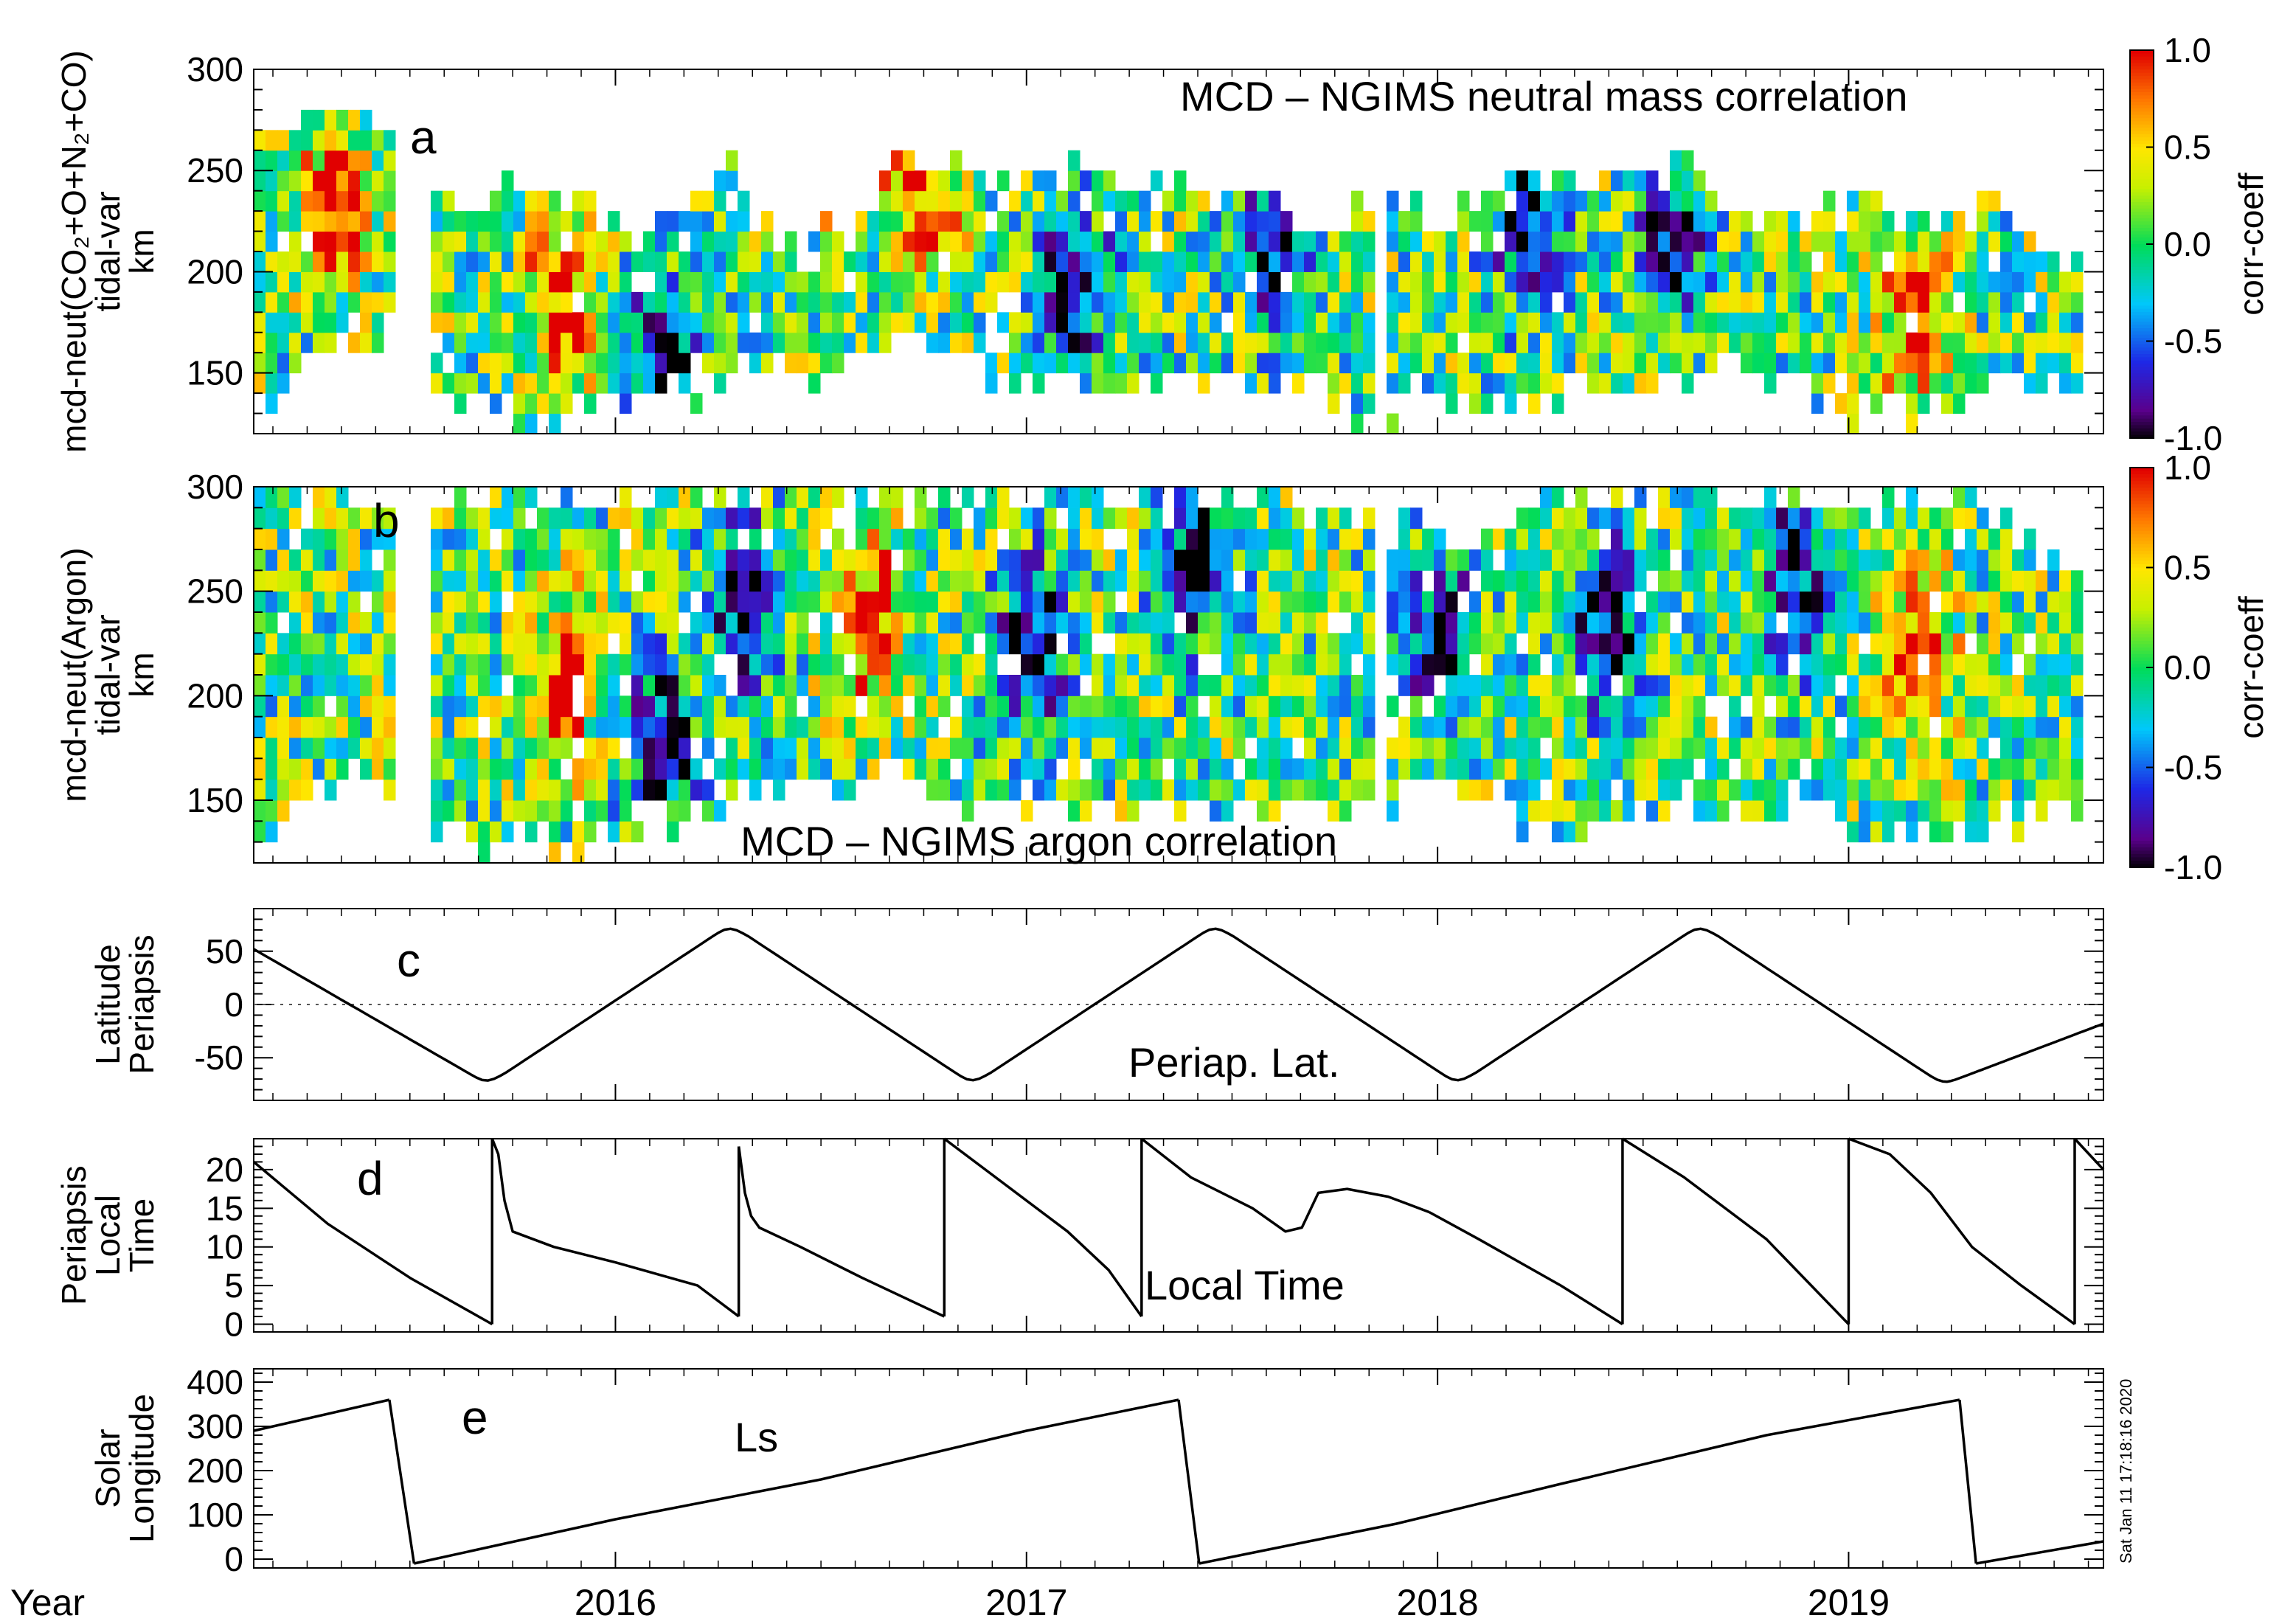 This screenshot has width=2279, height=1624. Describe the element at coordinates (2193, 768) in the screenshot. I see `colorbar-tick-label: -0.5` at that location.